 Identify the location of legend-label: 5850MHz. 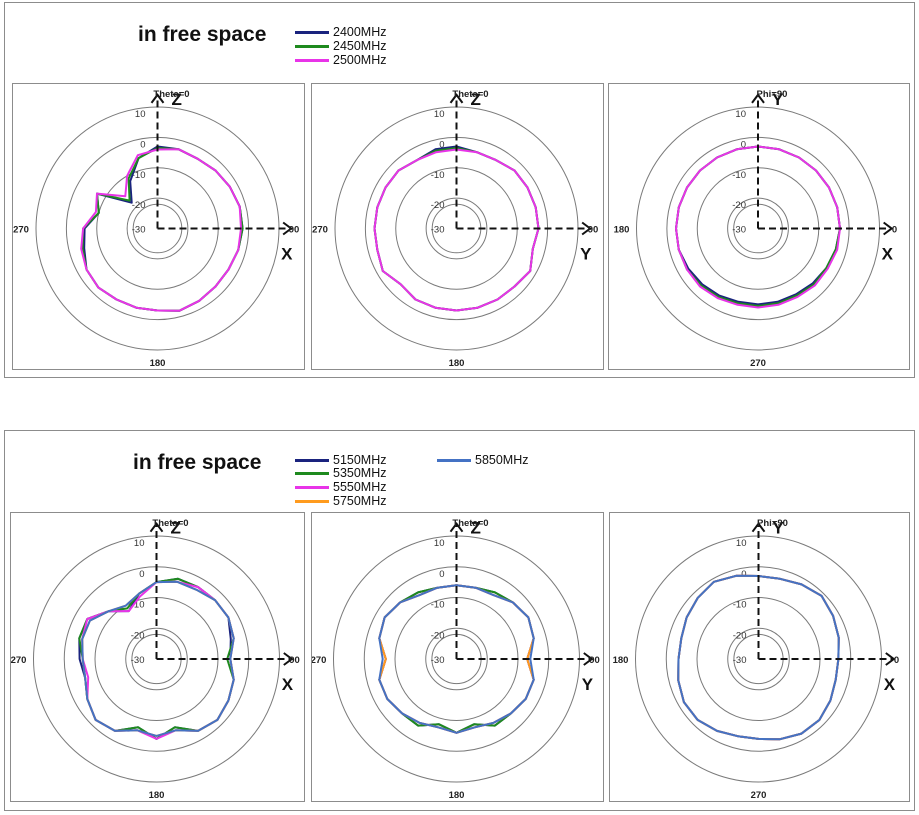
(502, 460).